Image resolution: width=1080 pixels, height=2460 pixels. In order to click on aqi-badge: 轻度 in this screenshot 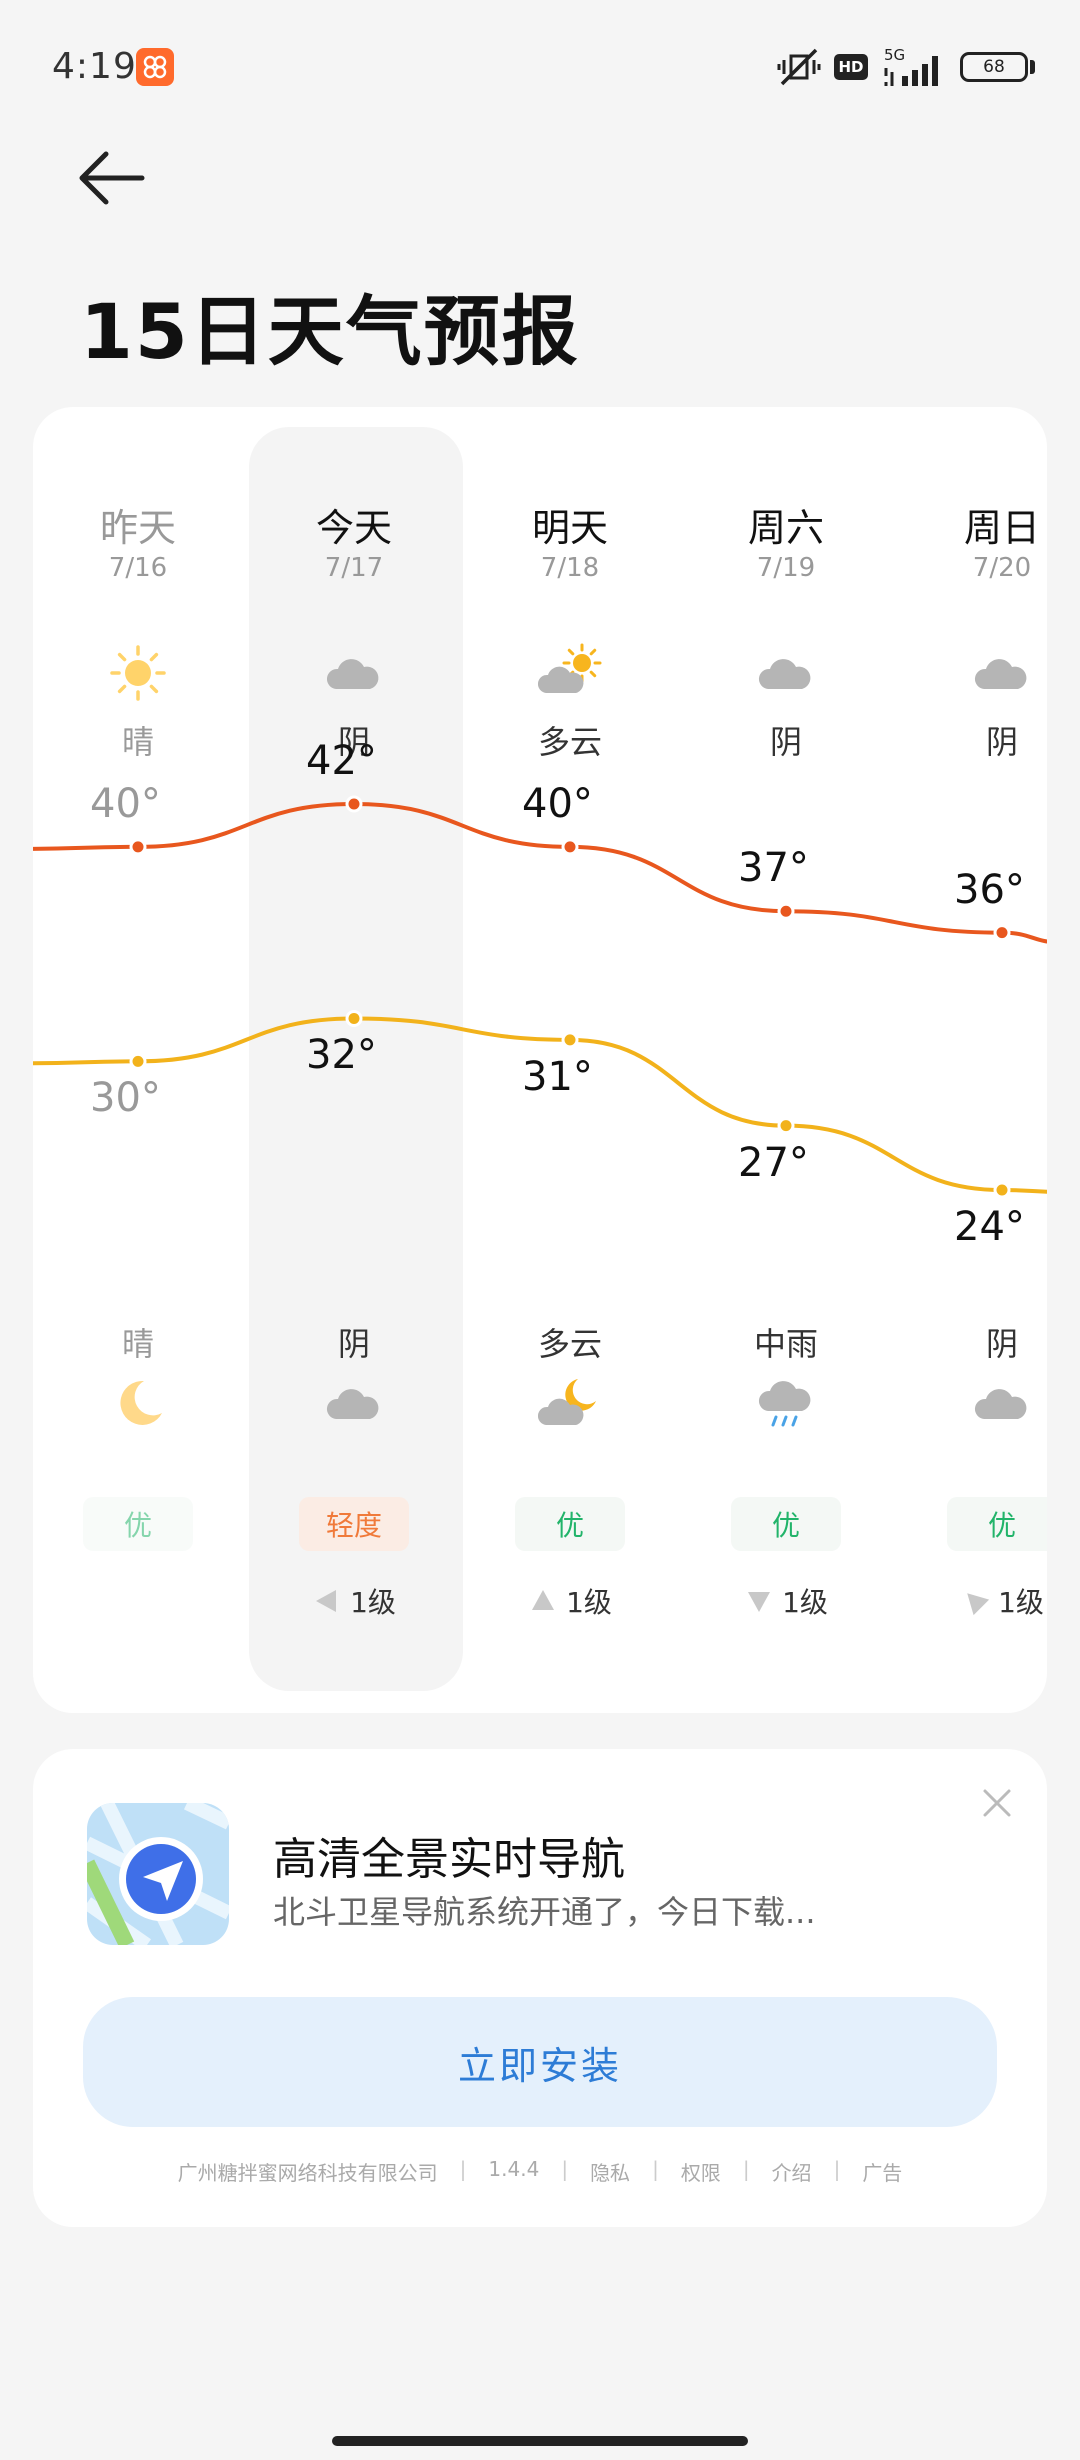, I will do `click(354, 1524)`.